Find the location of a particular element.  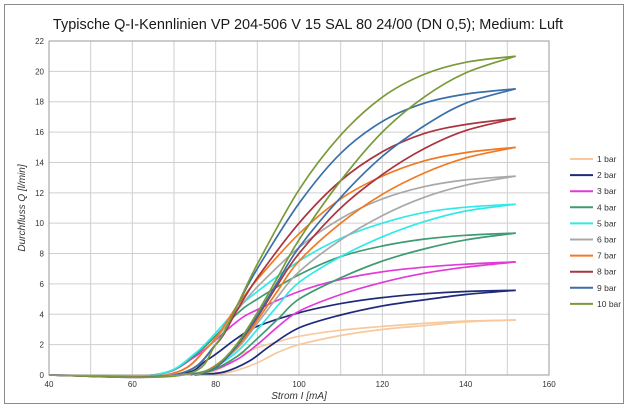

legend-label: 2 bar is located at coordinates (607, 175).